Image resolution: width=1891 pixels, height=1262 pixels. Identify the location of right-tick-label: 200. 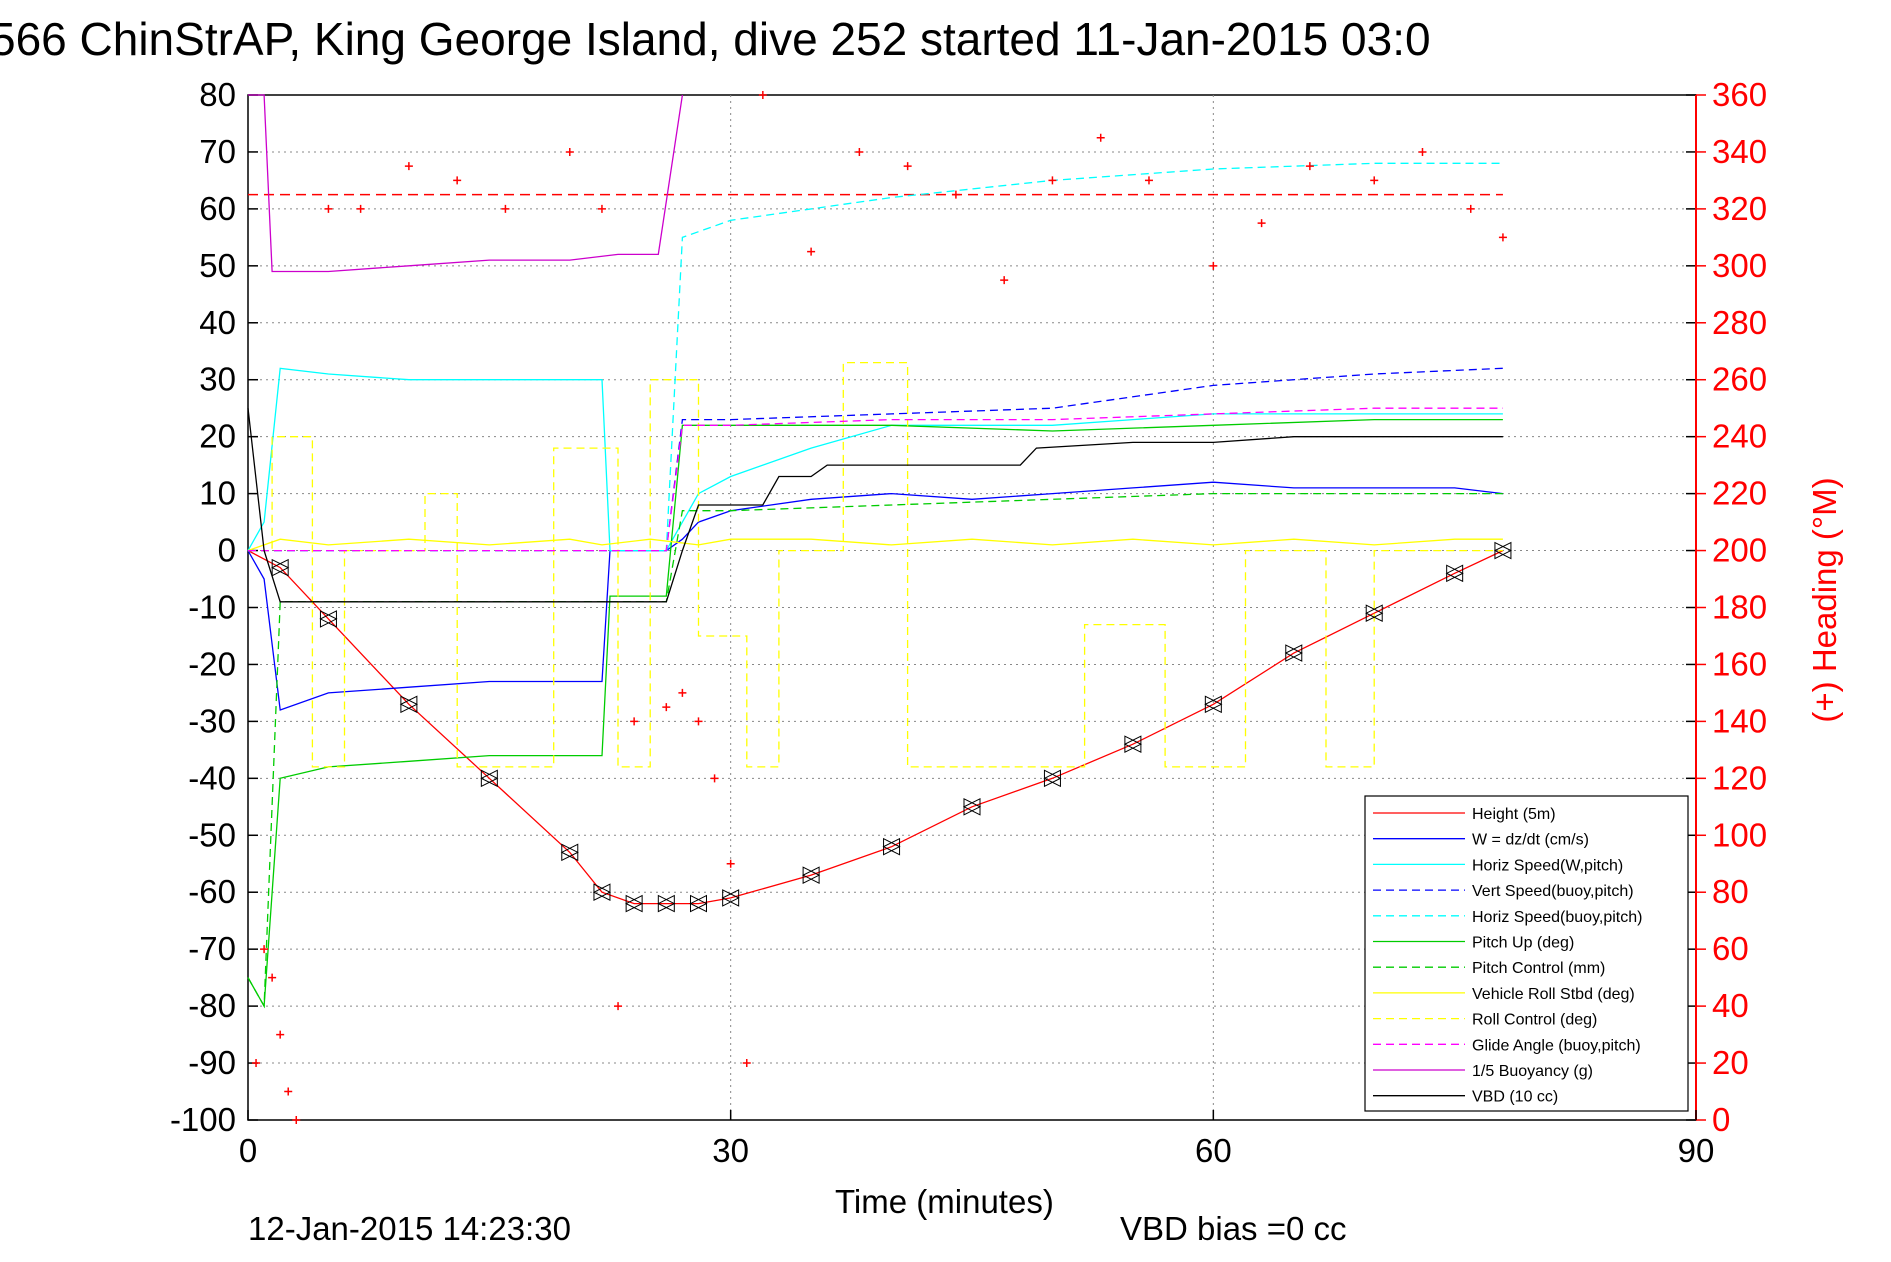
(1739, 550).